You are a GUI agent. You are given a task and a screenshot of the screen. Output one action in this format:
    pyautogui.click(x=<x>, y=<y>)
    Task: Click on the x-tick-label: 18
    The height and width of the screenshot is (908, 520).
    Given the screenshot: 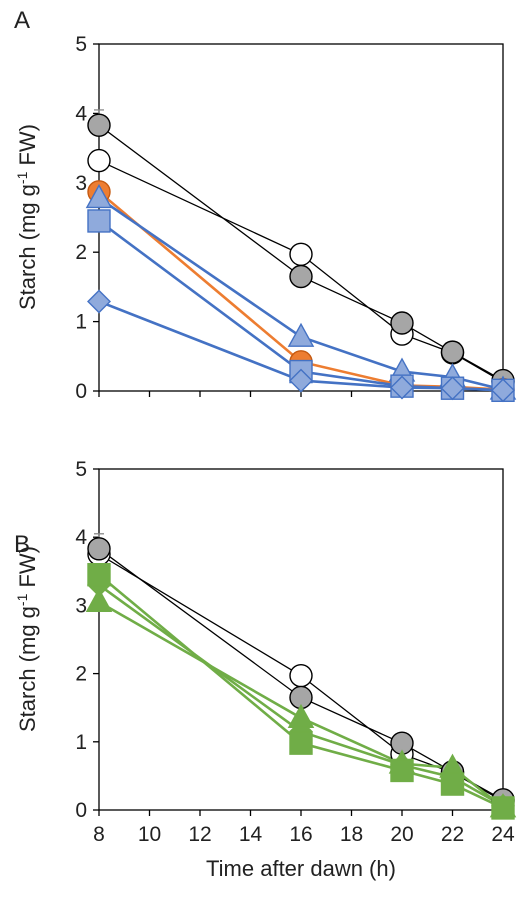 What is the action you would take?
    pyautogui.click(x=351, y=834)
    